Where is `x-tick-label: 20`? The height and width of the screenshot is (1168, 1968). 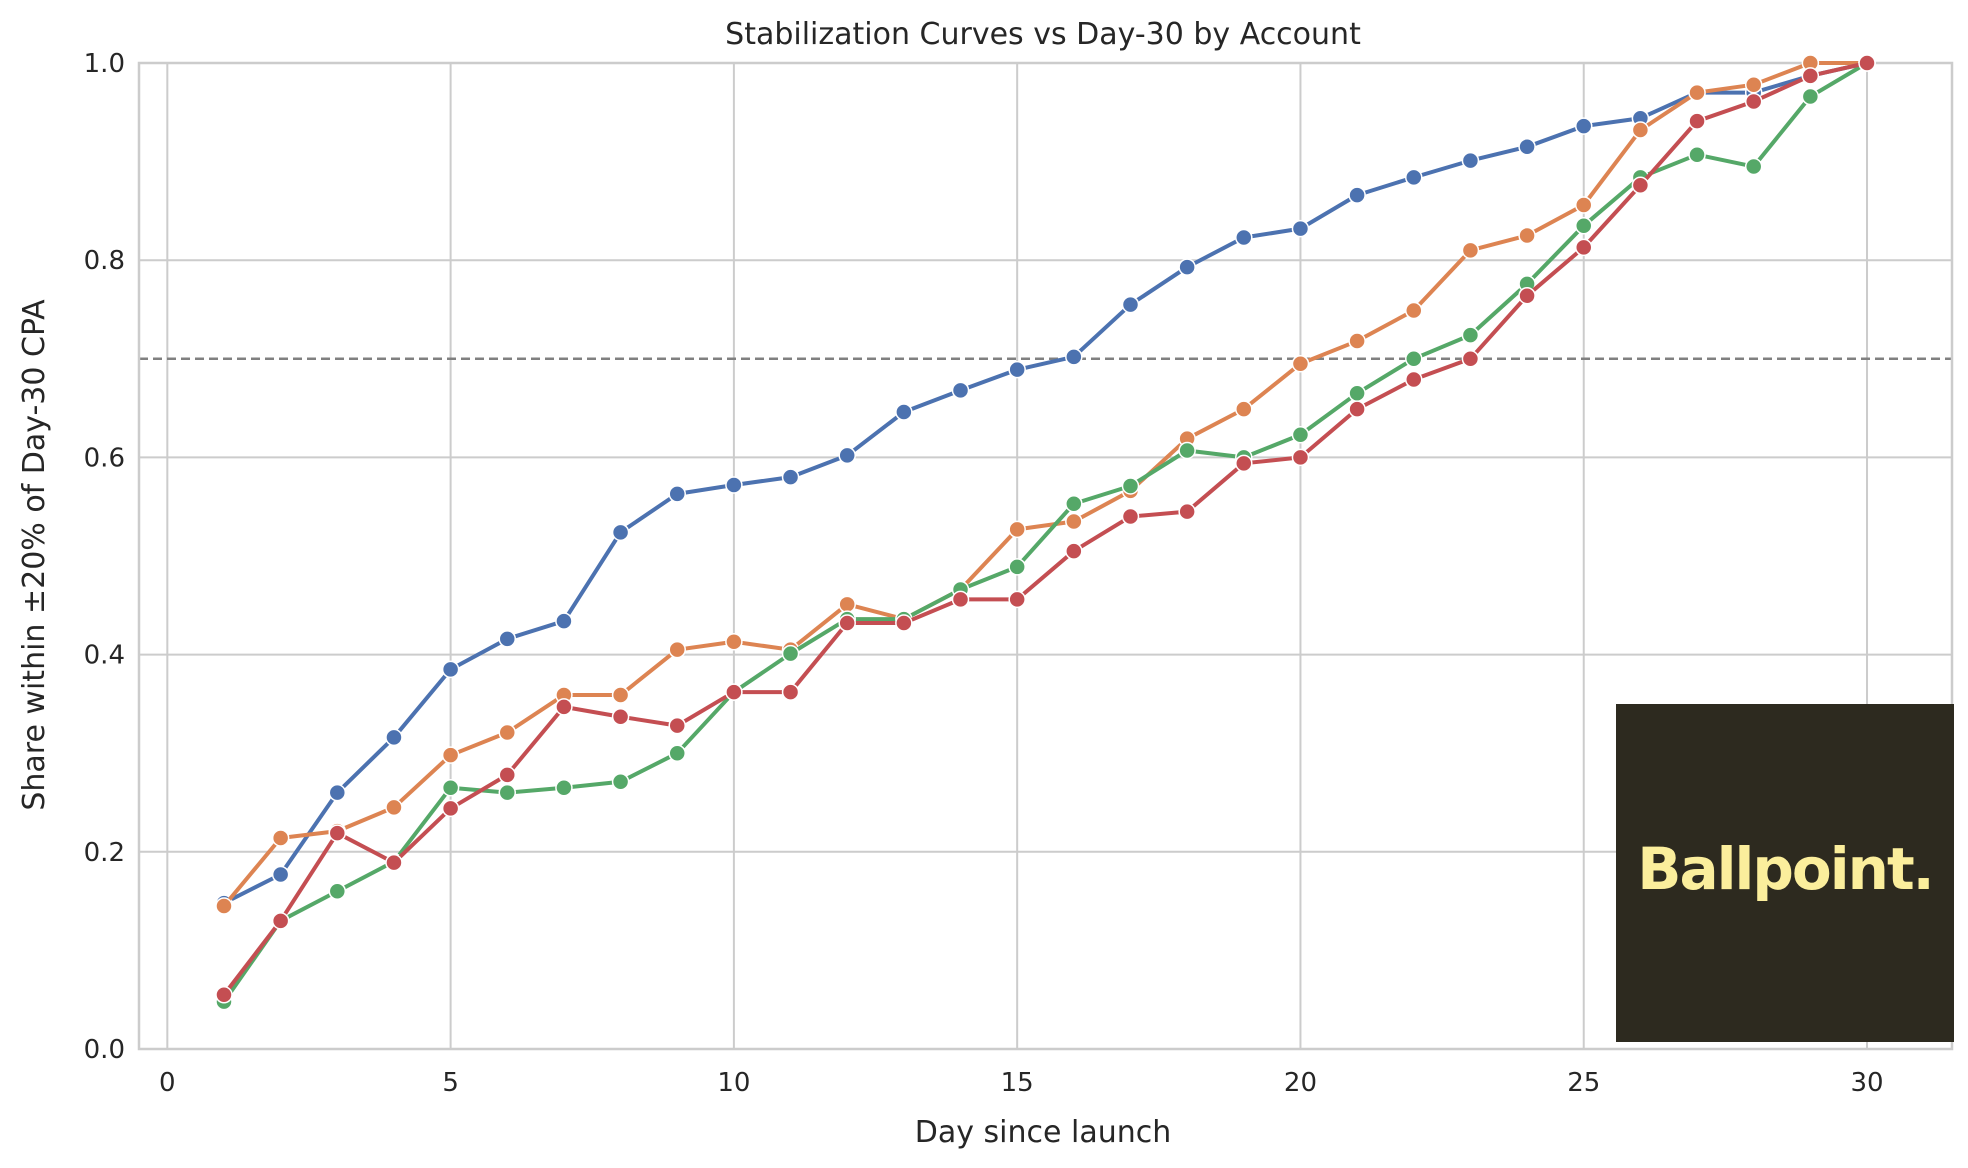 x-tick-label: 20 is located at coordinates (1300, 1083).